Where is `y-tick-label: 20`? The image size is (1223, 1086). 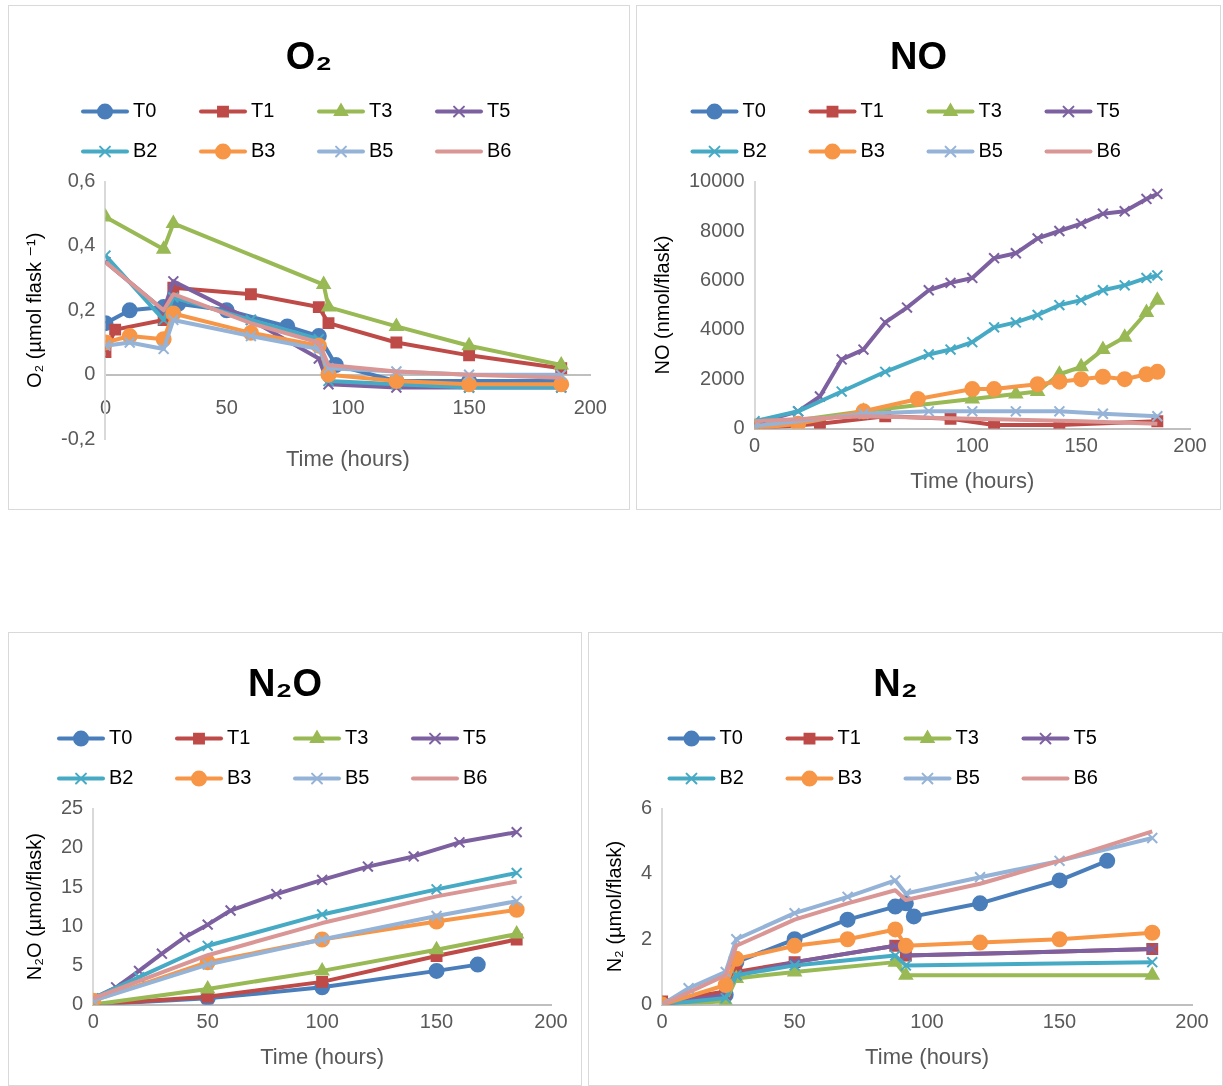
y-tick-label: 20 is located at coordinates (72, 846).